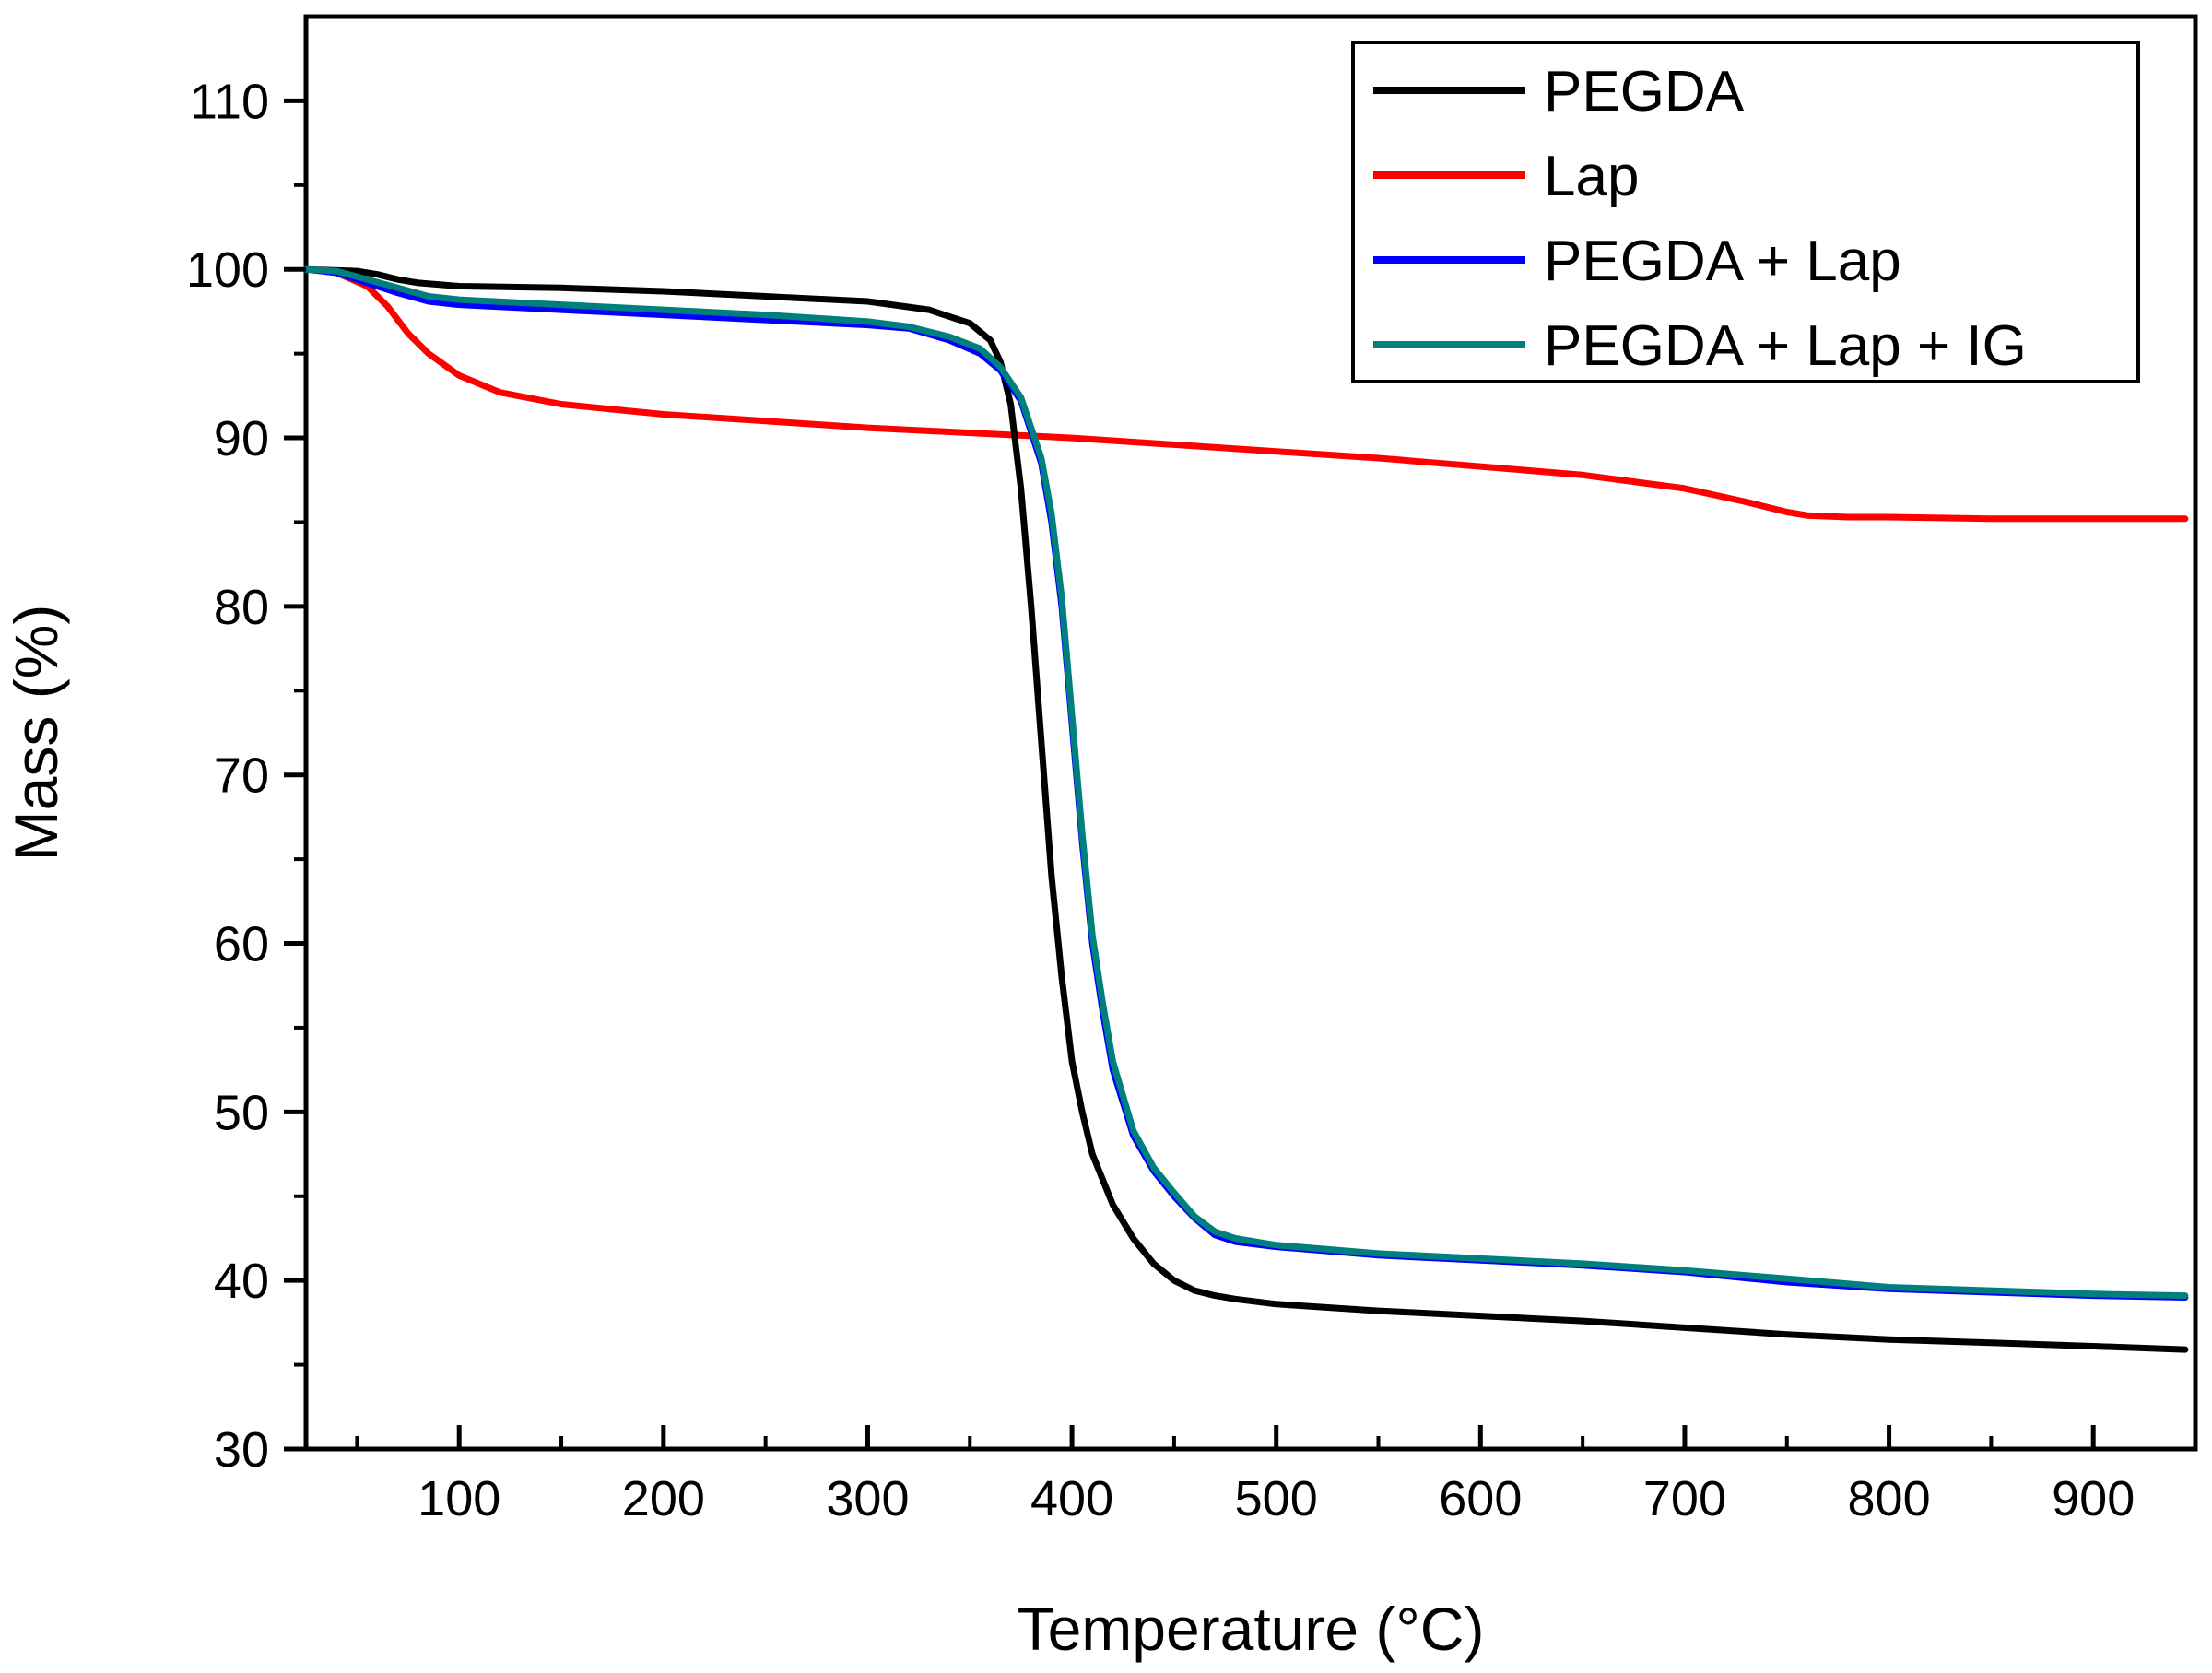 Image resolution: width=2212 pixels, height=1673 pixels. Describe the element at coordinates (867, 1499) in the screenshot. I see `x-tick-label: 300` at that location.